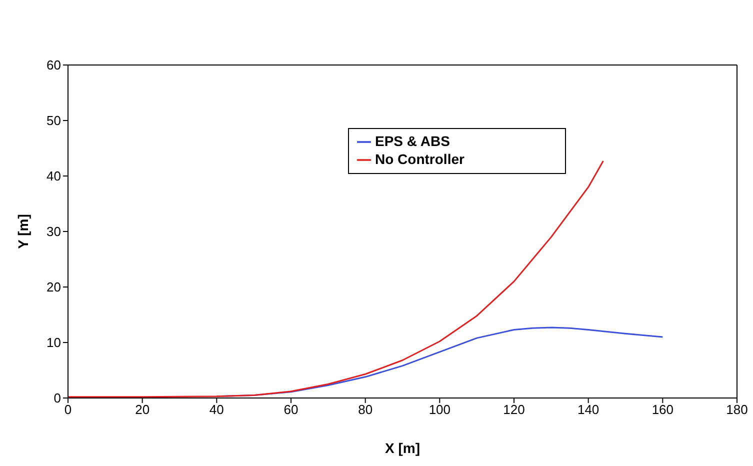 The height and width of the screenshot is (466, 753). Describe the element at coordinates (53, 65) in the screenshot. I see `y-tick-label: 60` at that location.